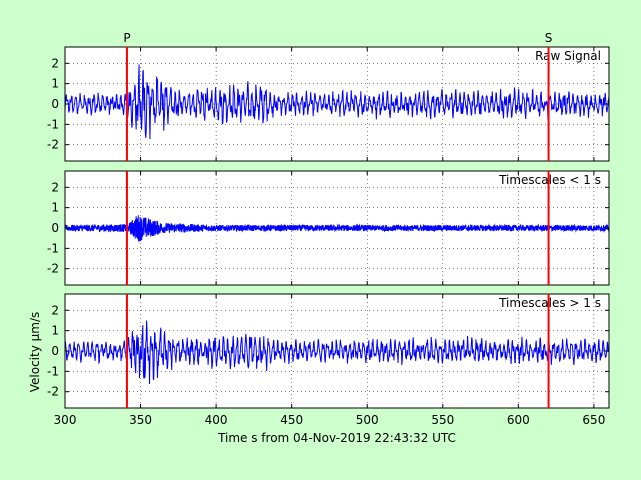 This screenshot has height=480, width=641. I want to click on phase-marker-label: S, so click(549, 38).